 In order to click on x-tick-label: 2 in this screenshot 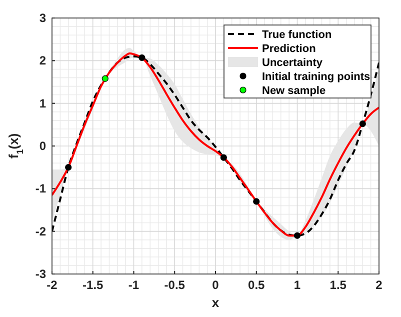, I will do `click(379, 285)`.